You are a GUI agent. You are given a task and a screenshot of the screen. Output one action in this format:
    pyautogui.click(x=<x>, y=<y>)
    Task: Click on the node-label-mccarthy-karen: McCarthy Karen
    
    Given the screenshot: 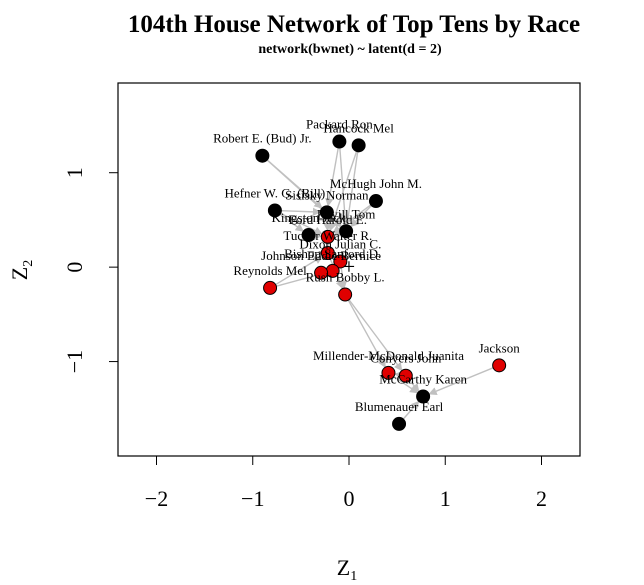 What is the action you would take?
    pyautogui.click(x=423, y=379)
    